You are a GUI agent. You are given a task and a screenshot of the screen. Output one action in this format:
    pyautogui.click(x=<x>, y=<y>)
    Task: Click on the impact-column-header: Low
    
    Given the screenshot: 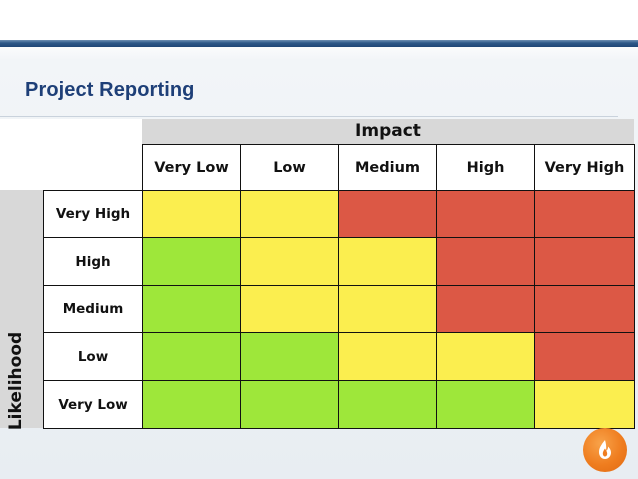 What is the action you would take?
    pyautogui.click(x=289, y=167)
    